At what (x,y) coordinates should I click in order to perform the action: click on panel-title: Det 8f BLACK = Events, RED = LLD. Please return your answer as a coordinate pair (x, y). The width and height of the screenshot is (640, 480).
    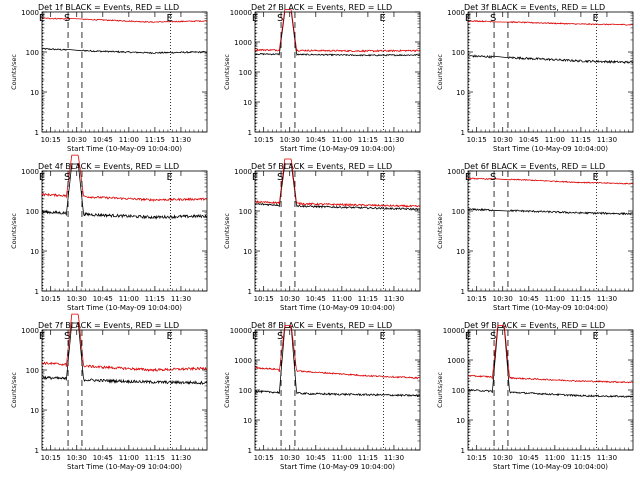
    Looking at the image, I should click on (321, 325).